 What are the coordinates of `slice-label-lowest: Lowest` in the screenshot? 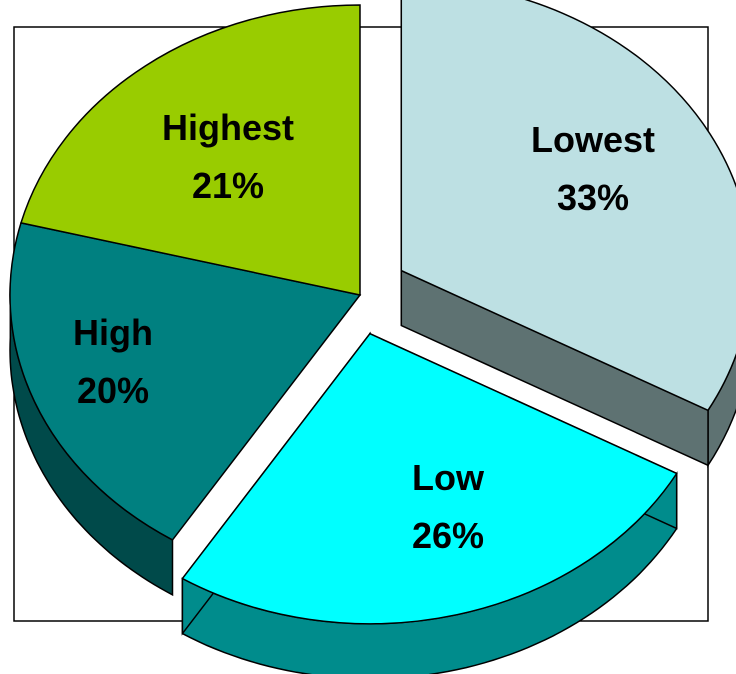 It's located at (593, 139).